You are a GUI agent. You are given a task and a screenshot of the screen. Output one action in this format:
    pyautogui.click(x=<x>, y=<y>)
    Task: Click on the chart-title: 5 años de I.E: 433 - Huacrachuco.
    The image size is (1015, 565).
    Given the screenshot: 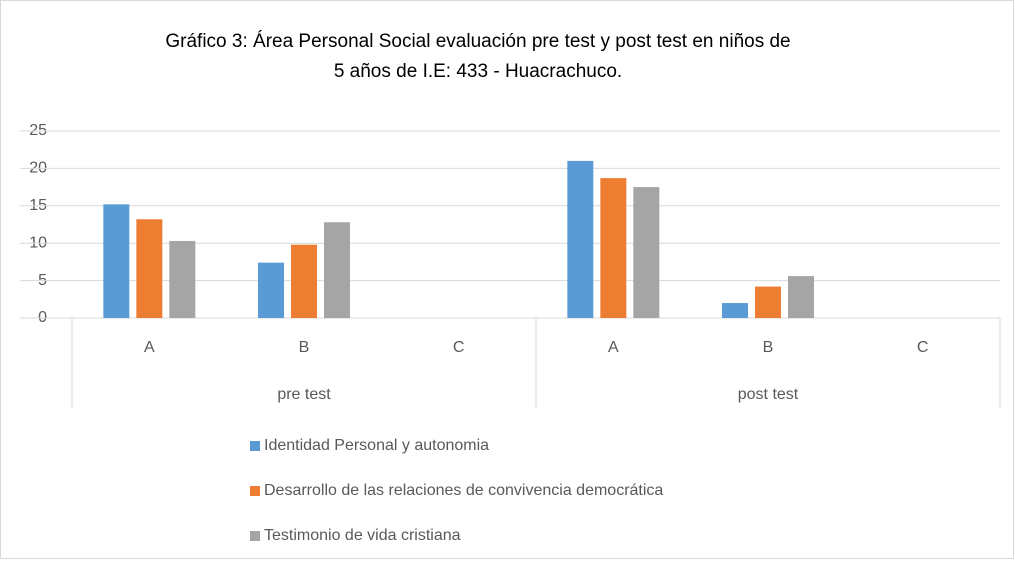 What is the action you would take?
    pyautogui.click(x=478, y=71)
    